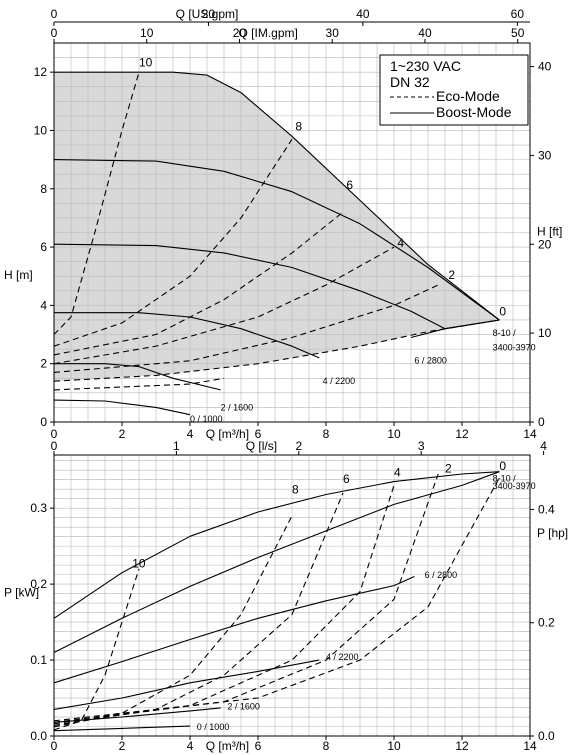 This screenshot has width=573, height=755. What do you see at coordinates (394, 746) in the screenshot?
I see `power-x-tick-label: 10` at bounding box center [394, 746].